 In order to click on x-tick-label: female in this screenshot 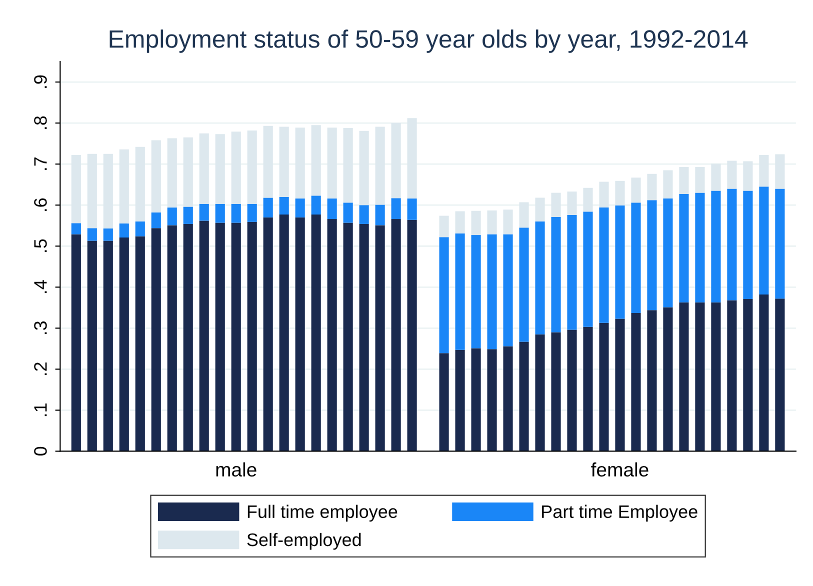, I will do `click(619, 469)`.